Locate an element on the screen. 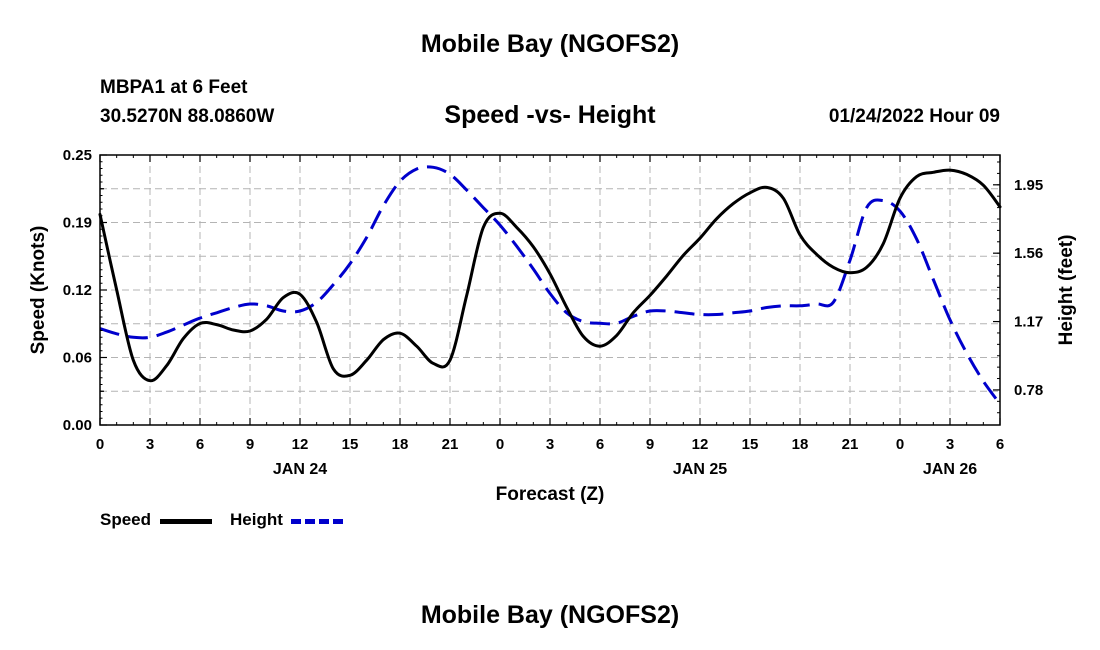  footer-title: Mobile Bay (NGOFS2) is located at coordinates (550, 615).